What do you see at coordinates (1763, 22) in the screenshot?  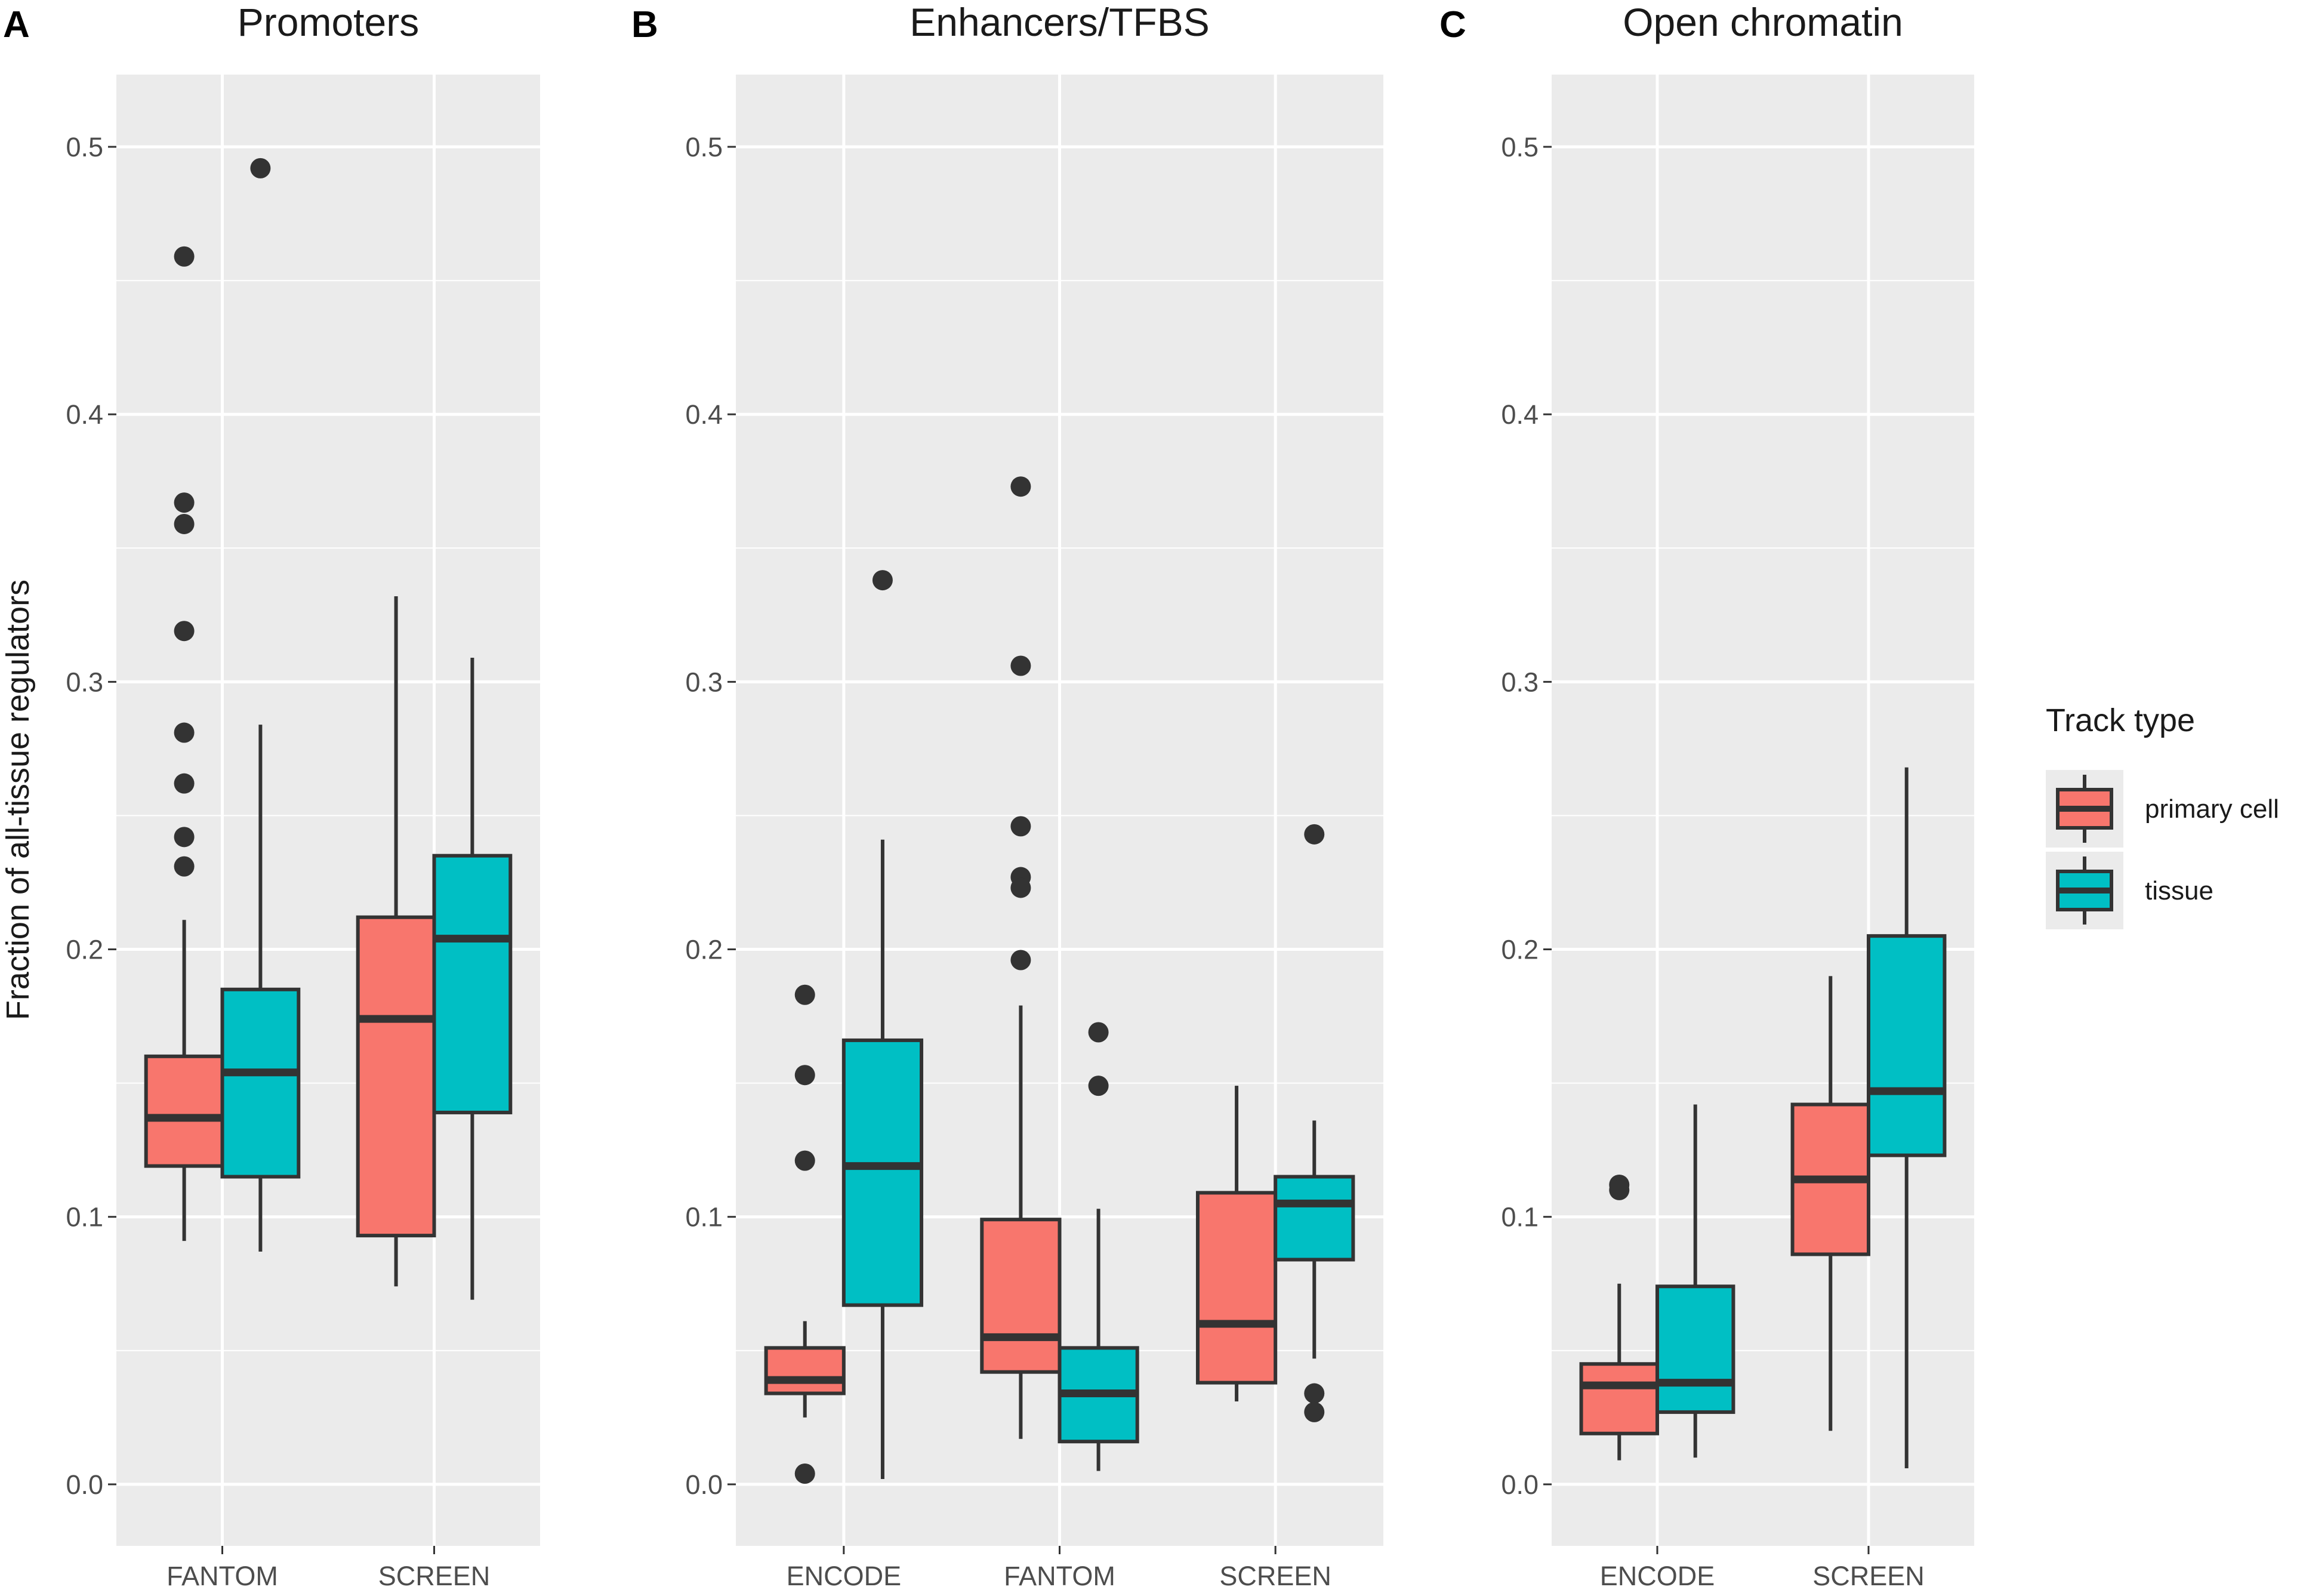 I see `panel-title: Open chromatin` at bounding box center [1763, 22].